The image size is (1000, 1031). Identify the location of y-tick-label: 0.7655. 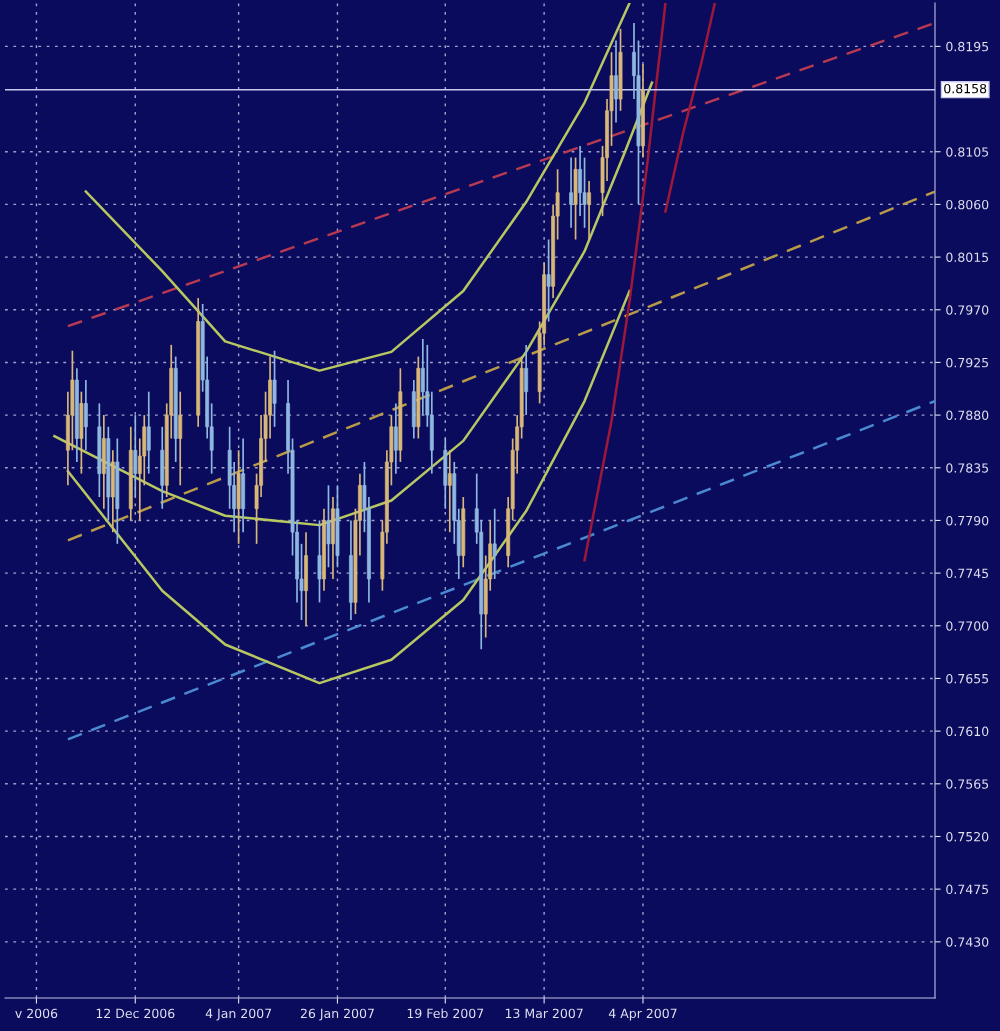
(967, 678).